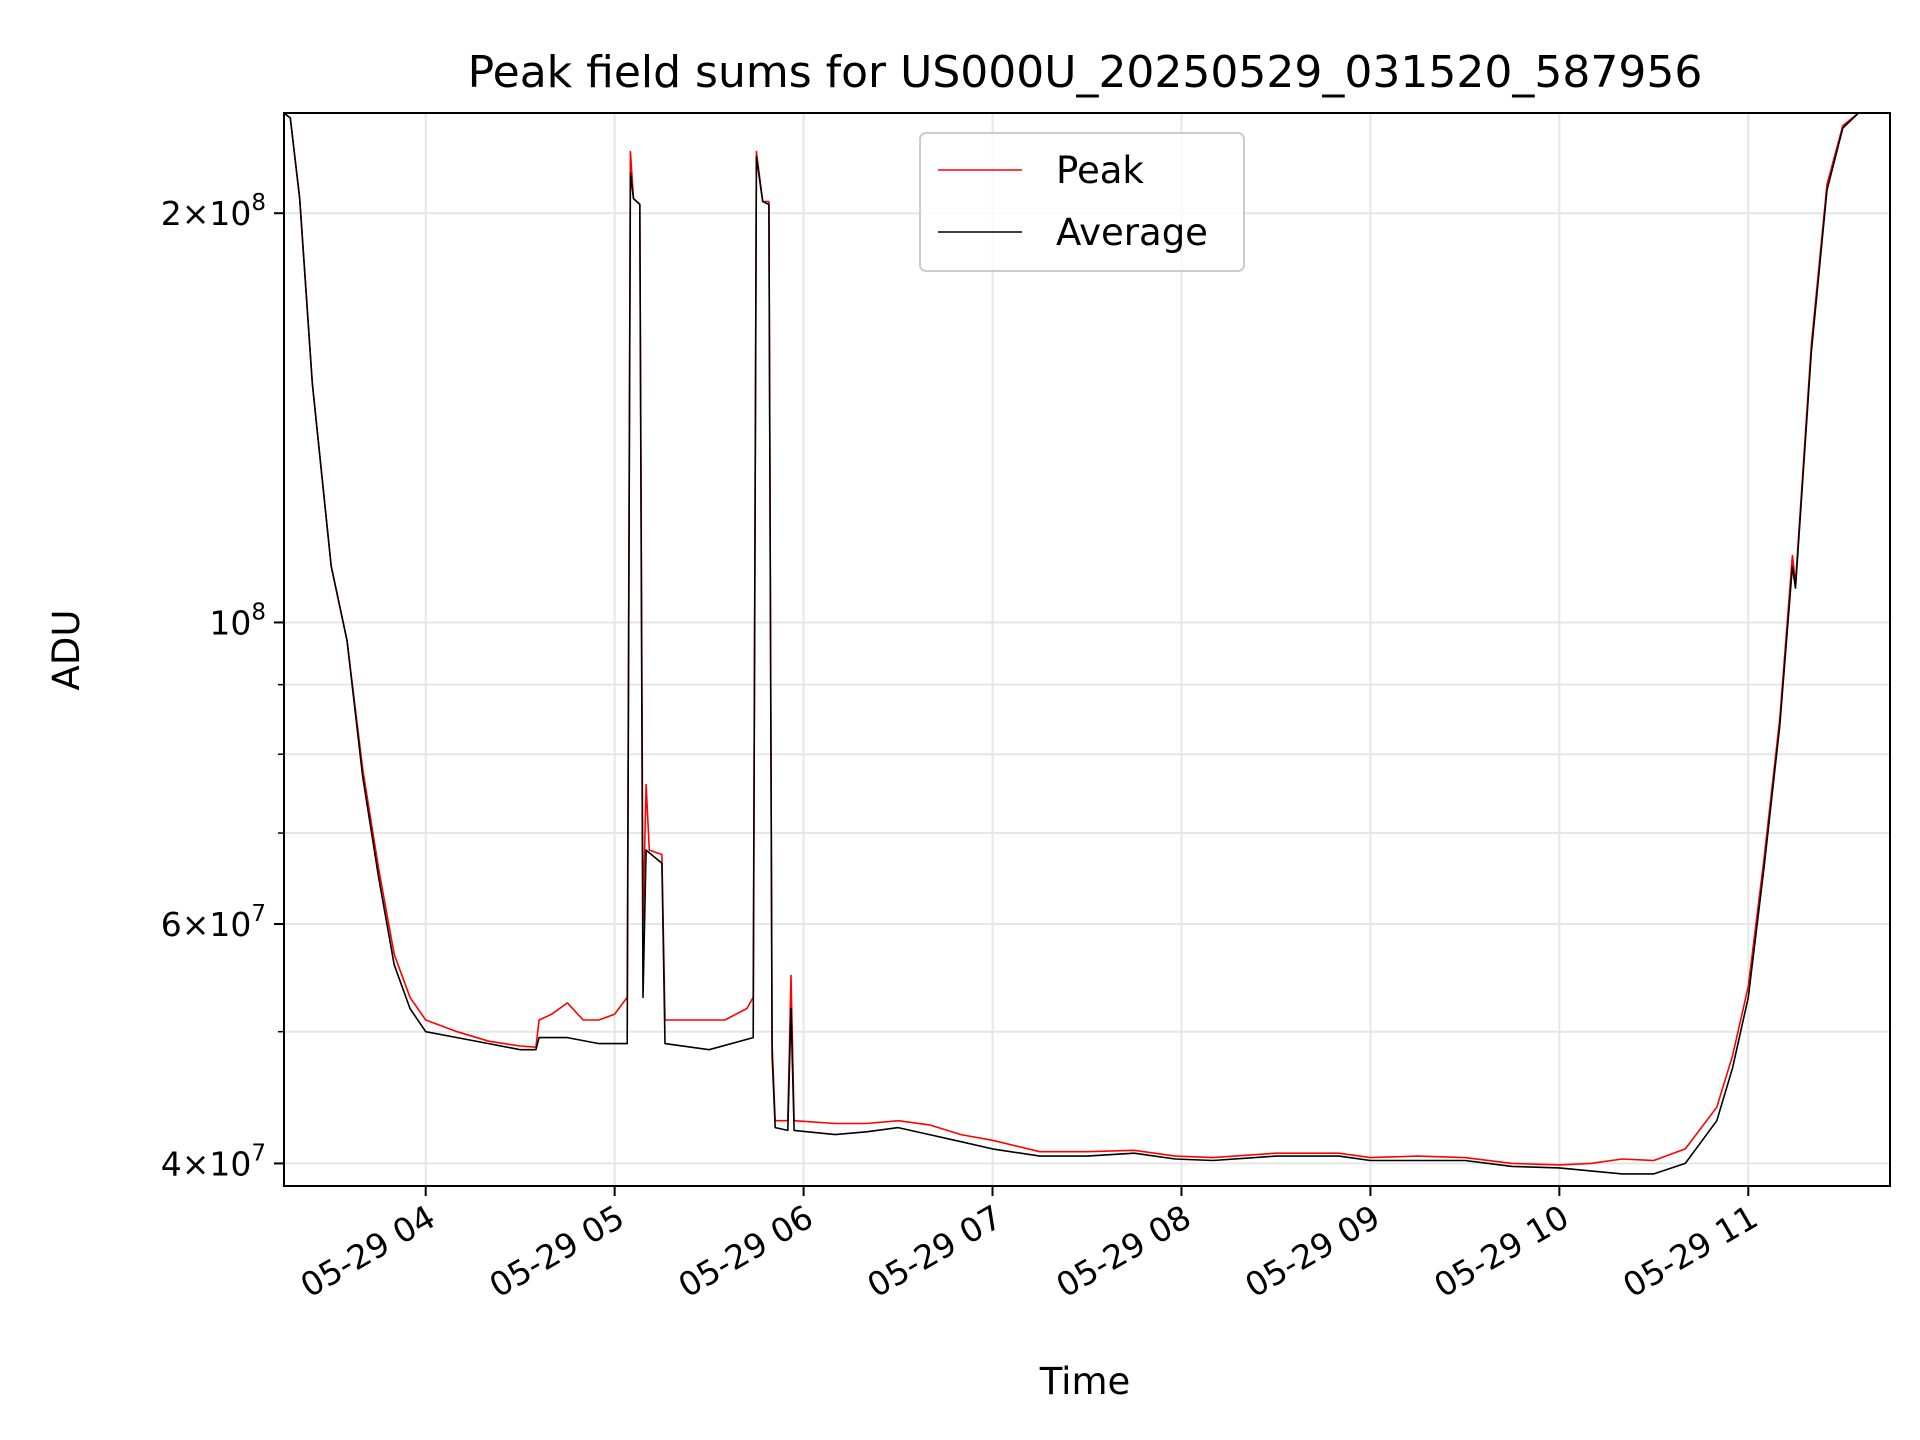 The height and width of the screenshot is (1440, 1920). What do you see at coordinates (66, 650) in the screenshot?
I see `y-axis-label: ADU` at bounding box center [66, 650].